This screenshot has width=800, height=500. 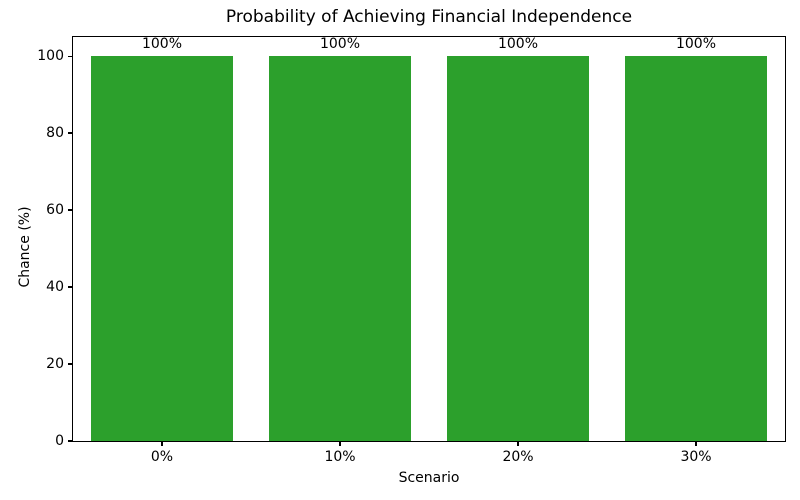 I want to click on y-axis-title: Chance (%), so click(x=25, y=247).